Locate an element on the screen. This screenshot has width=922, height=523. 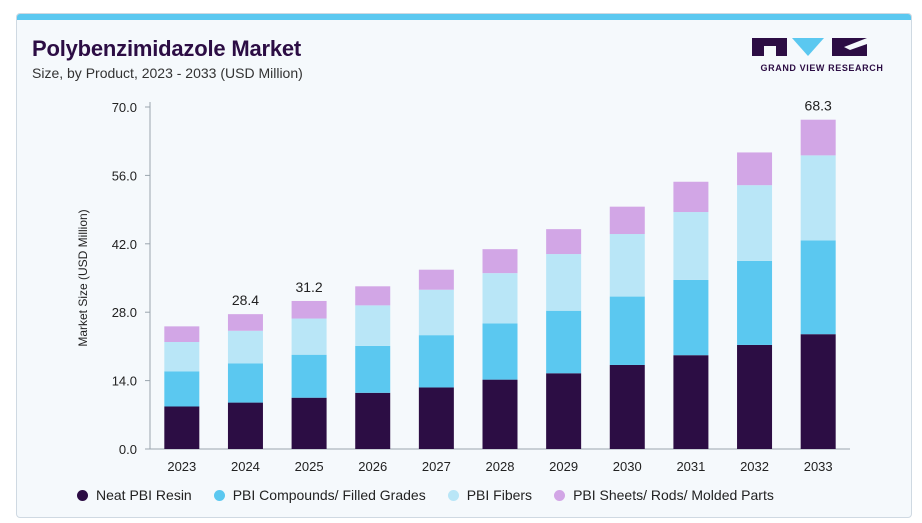
x-tick-label: 2025 is located at coordinates (309, 466).